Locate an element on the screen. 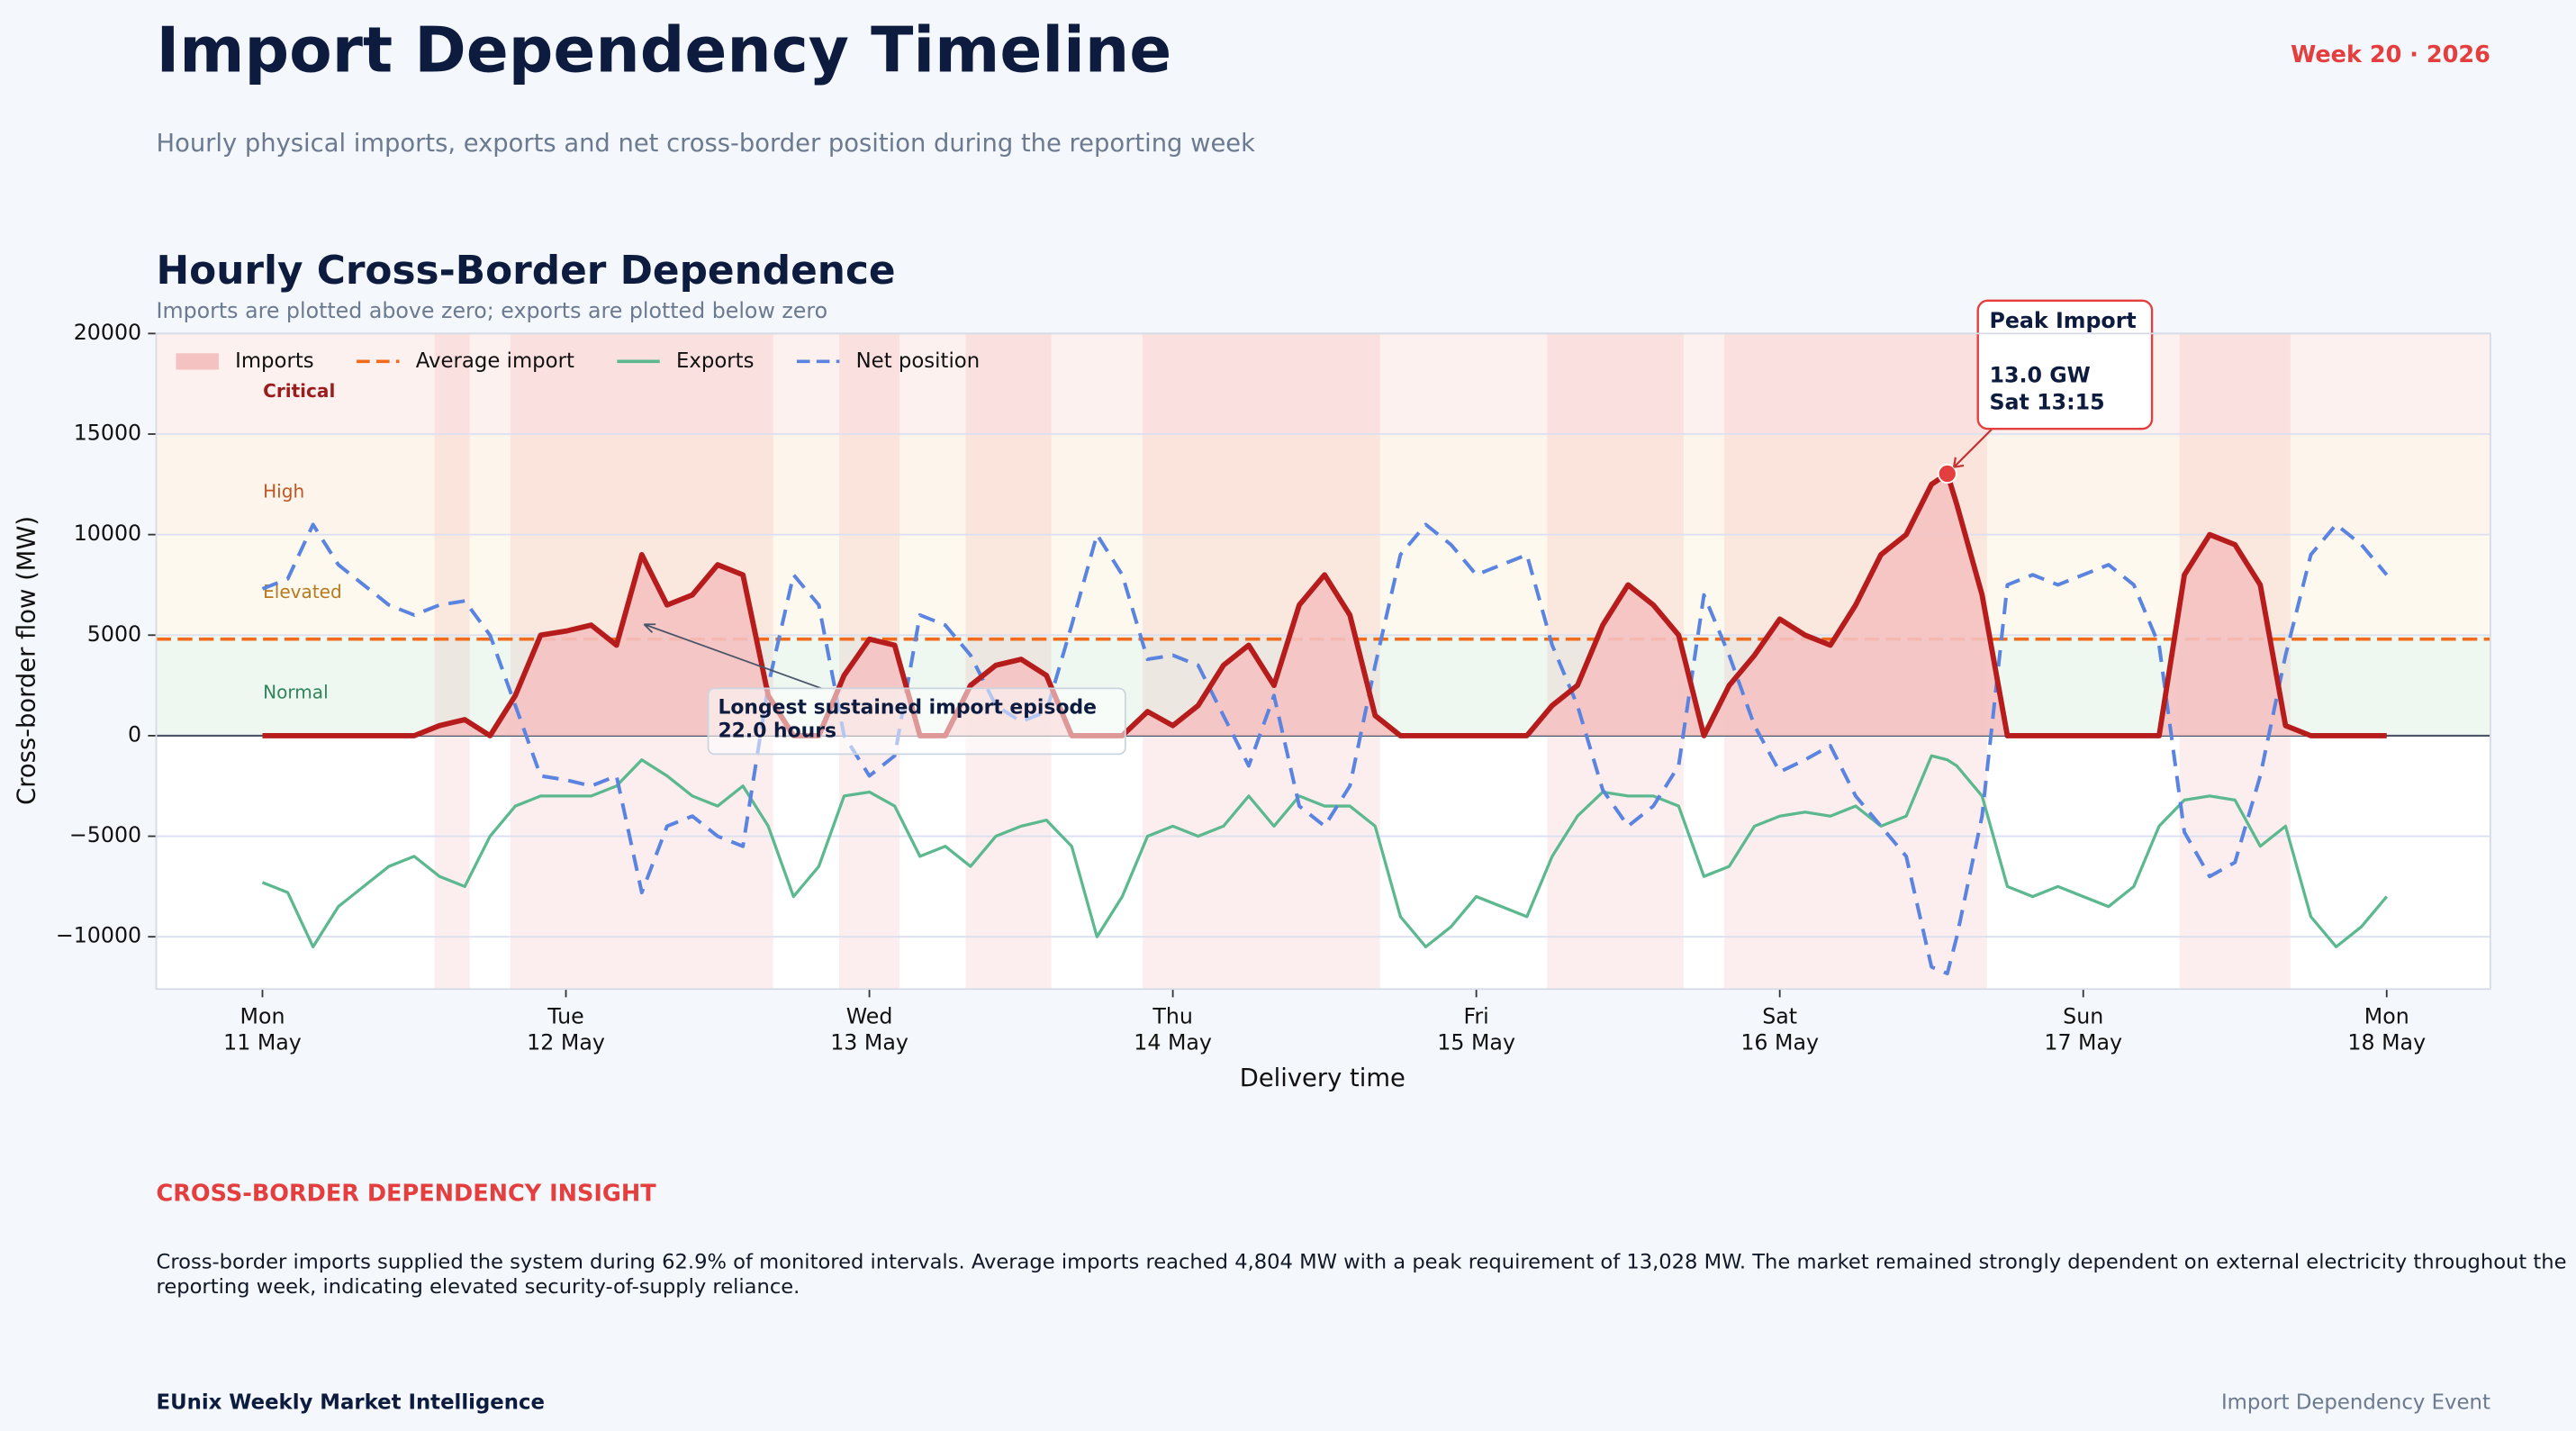  peak-box is located at coordinates (2065, 365).